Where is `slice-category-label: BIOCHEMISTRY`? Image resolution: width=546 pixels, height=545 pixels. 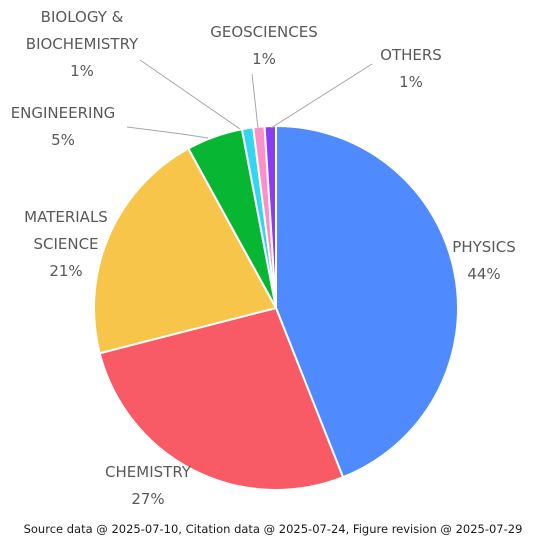 slice-category-label: BIOCHEMISTRY is located at coordinates (82, 44).